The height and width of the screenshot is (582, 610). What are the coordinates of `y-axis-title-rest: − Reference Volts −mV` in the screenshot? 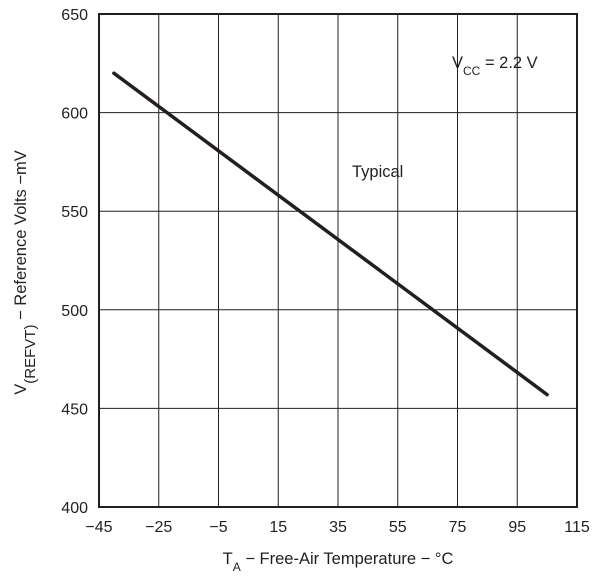 It's located at (21, 237).